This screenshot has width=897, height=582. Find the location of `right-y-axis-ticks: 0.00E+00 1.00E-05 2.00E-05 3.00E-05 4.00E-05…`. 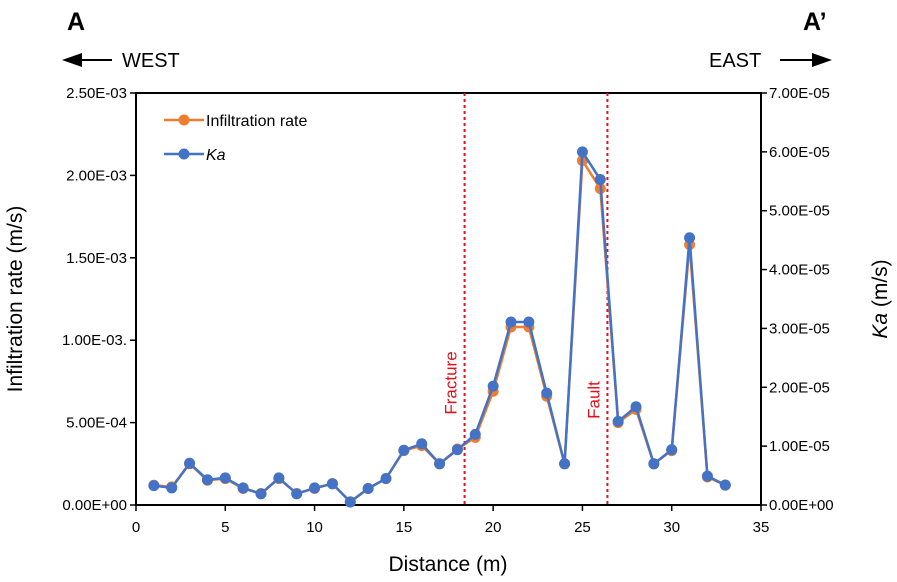

right-y-axis-ticks: 0.00E+00 1.00E-05 2.00E-05 3.00E-05 4.00E-05… is located at coordinates (797, 299).